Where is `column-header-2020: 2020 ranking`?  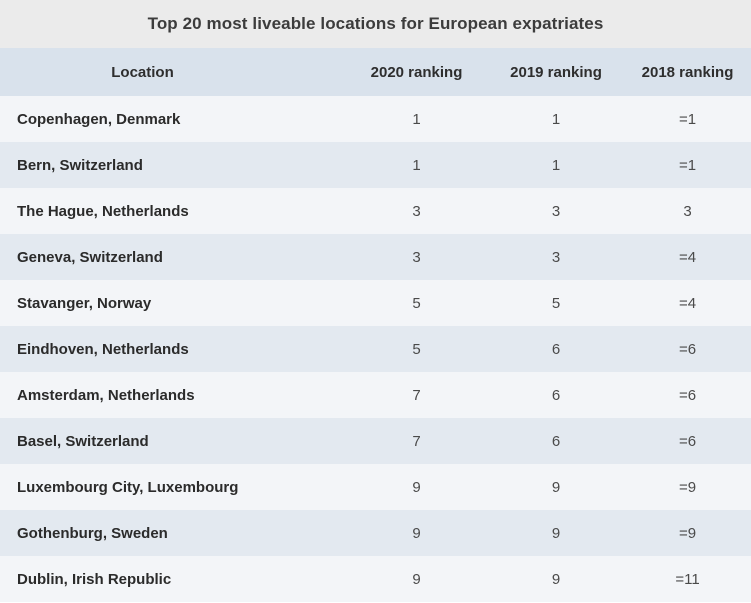 column-header-2020: 2020 ranking is located at coordinates (416, 72).